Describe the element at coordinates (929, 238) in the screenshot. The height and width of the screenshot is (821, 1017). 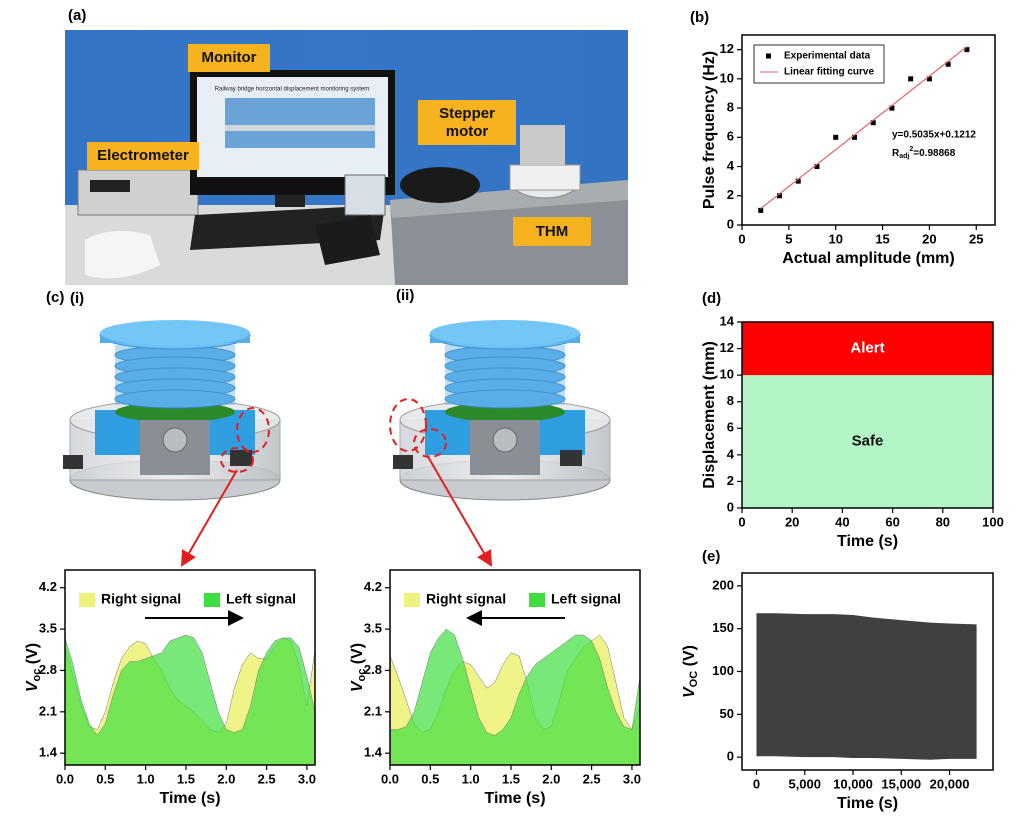
I see `x-tick-label: 20` at that location.